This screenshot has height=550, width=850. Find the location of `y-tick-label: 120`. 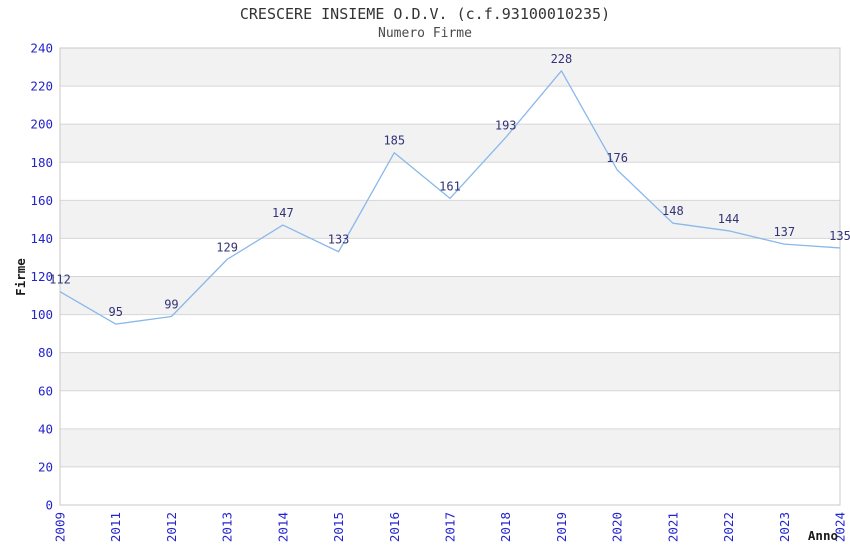

y-tick-label: 120 is located at coordinates (41, 276).